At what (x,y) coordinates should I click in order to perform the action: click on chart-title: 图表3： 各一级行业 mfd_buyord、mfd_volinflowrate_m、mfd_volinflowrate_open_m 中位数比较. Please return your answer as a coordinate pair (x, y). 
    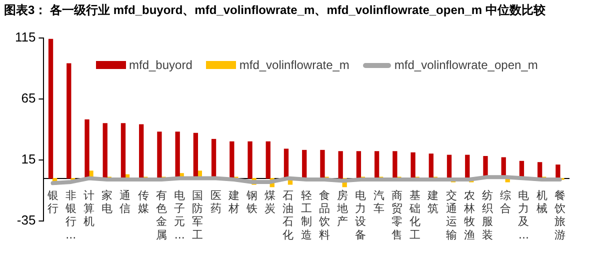
    Looking at the image, I should click on (275, 10).